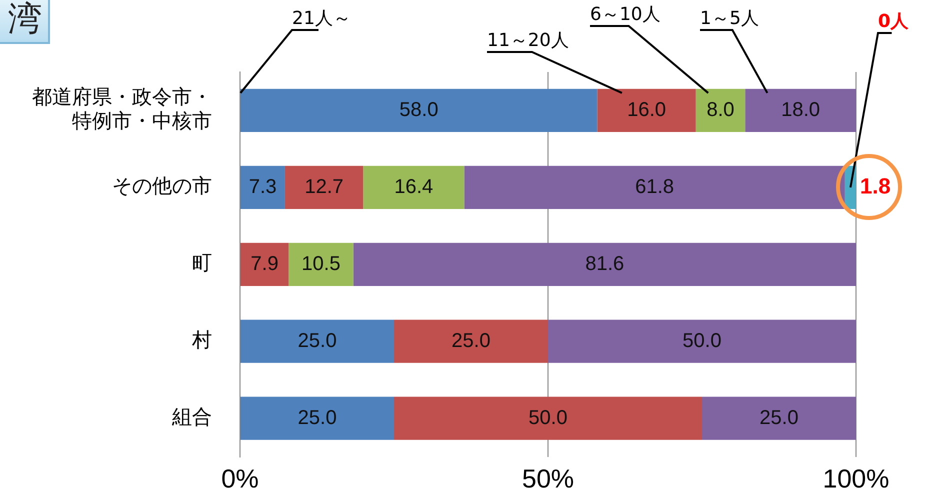 The width and height of the screenshot is (926, 504). Describe the element at coordinates (729, 18) in the screenshot. I see `text: 1～5人` at that location.